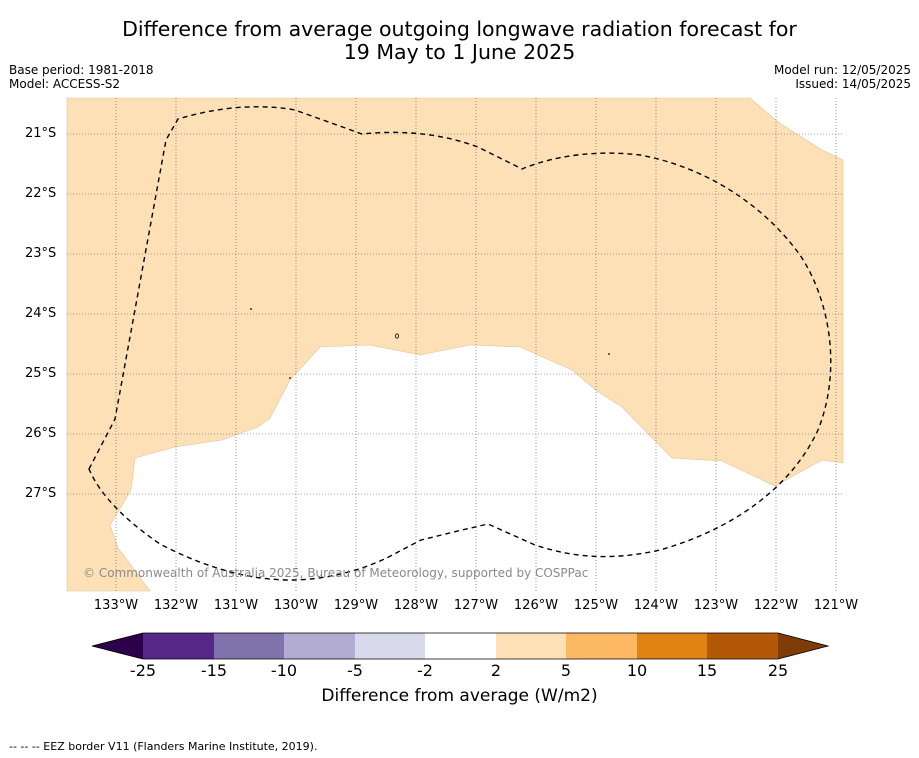 The width and height of the screenshot is (919, 758). Describe the element at coordinates (707, 670) in the screenshot. I see `colorbar-tick: 15` at that location.